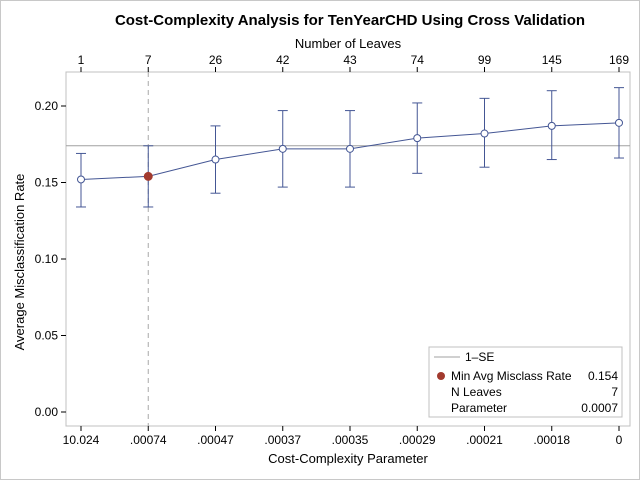  What do you see at coordinates (417, 440) in the screenshot?
I see `x-tick-label: .00029` at bounding box center [417, 440].